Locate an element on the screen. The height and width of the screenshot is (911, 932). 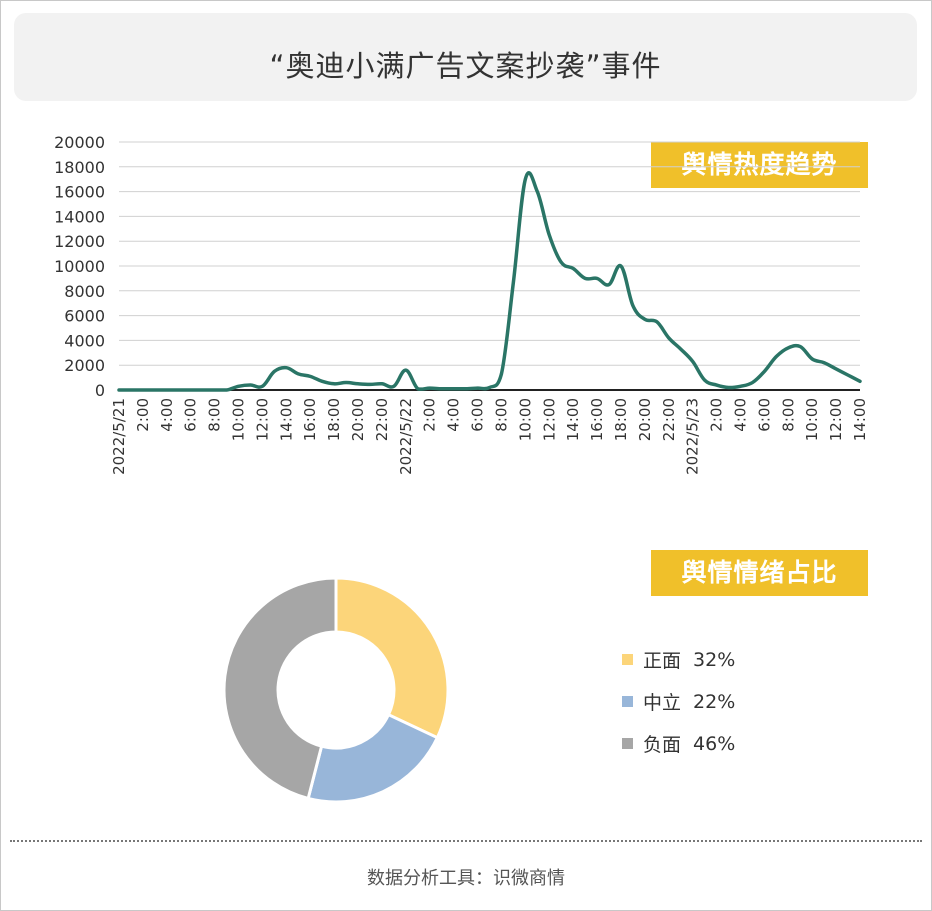
y-tick-label: 8000 is located at coordinates (84, 291).